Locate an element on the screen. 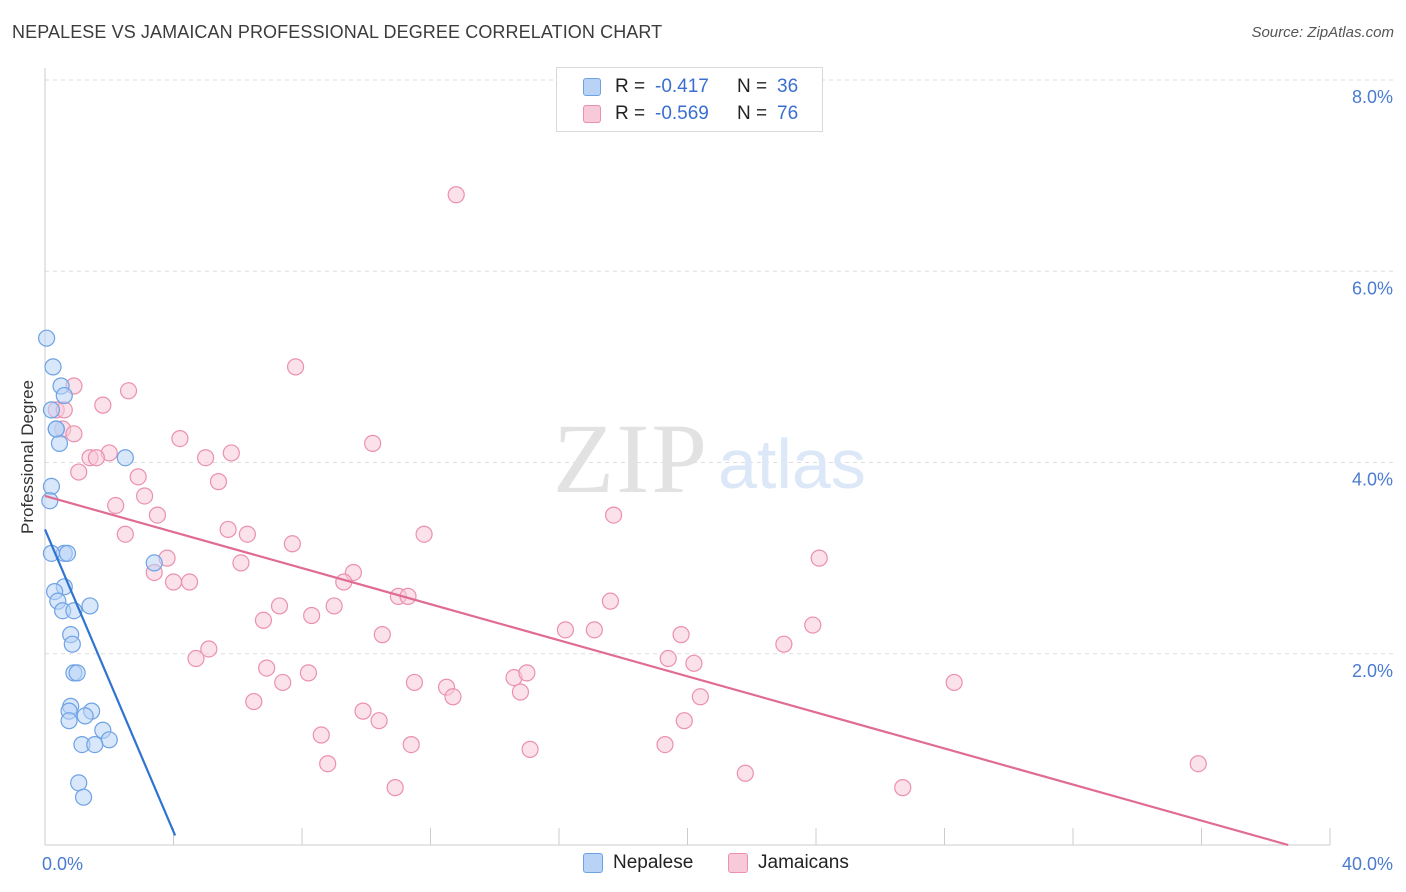 The image size is (1406, 892). bottom-legend-nepalese: Nepalese is located at coordinates (638, 863).